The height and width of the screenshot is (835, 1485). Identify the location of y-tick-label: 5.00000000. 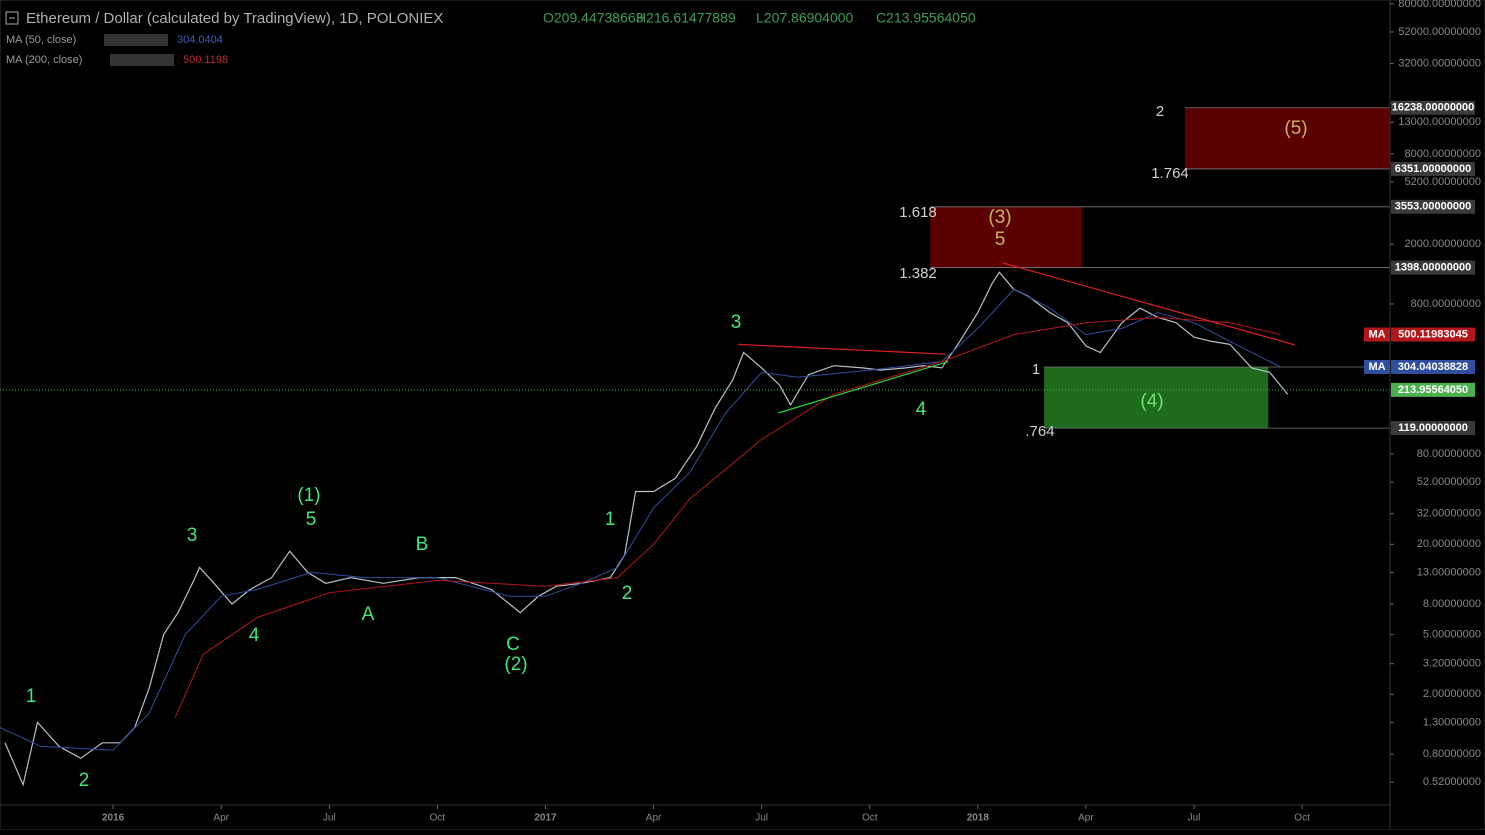
(1452, 635).